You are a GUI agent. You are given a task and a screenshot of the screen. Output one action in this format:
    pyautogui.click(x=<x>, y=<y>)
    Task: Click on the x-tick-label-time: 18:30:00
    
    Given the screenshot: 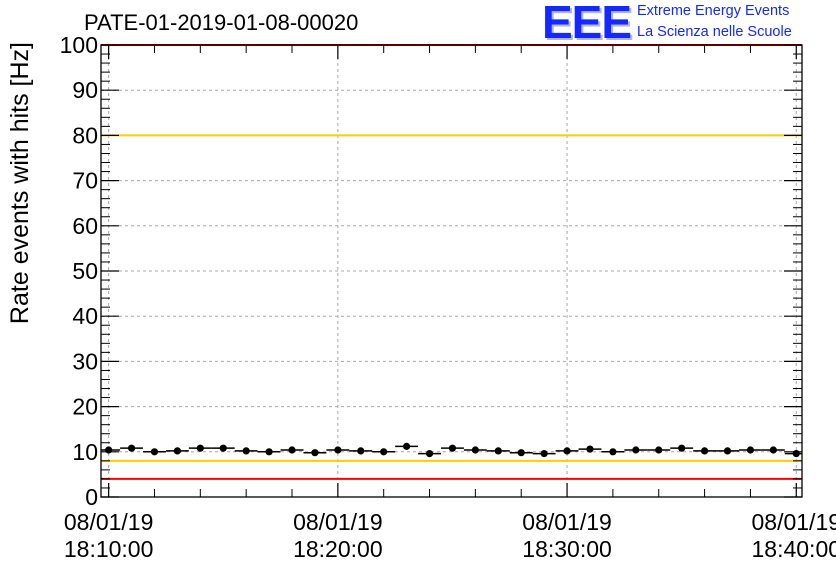 What is the action you would take?
    pyautogui.click(x=567, y=549)
    